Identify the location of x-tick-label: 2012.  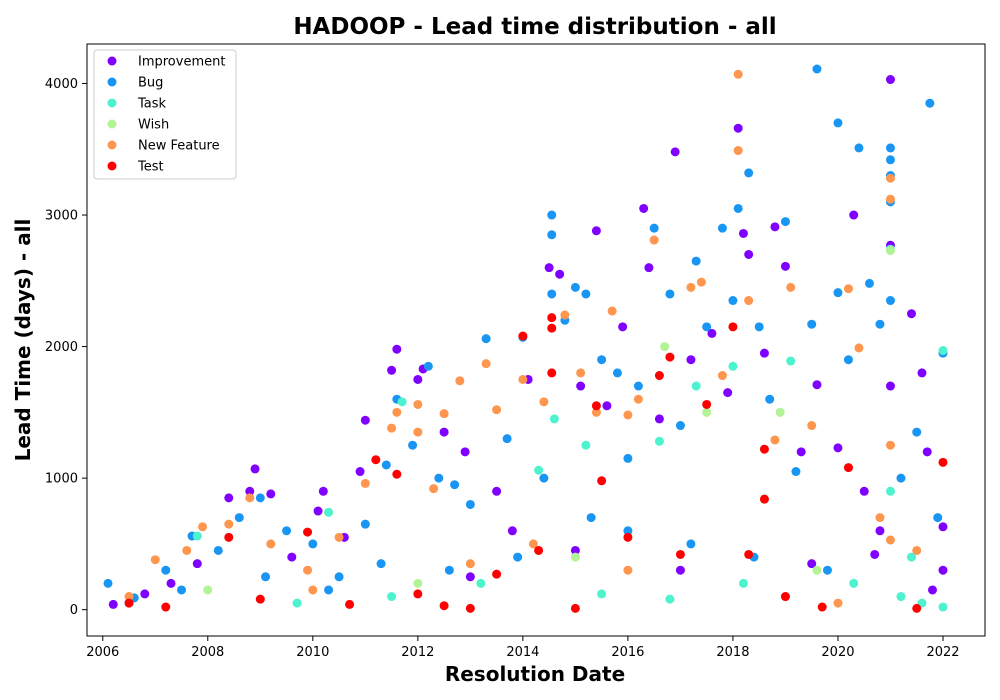
(417, 652).